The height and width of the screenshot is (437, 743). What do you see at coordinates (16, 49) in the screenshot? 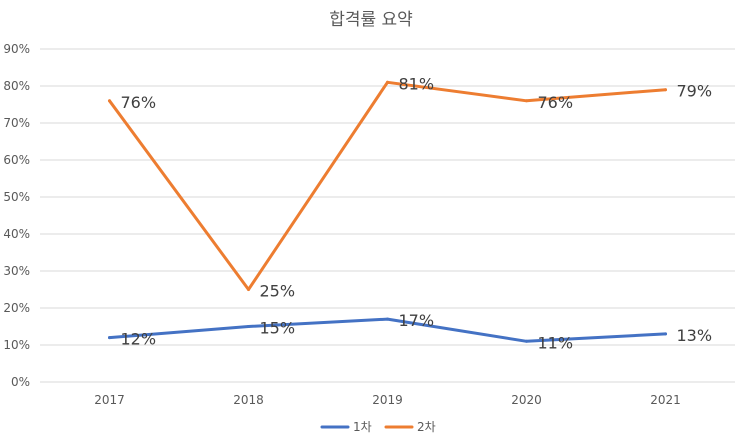
I see `y-tick-label: 90%` at bounding box center [16, 49].